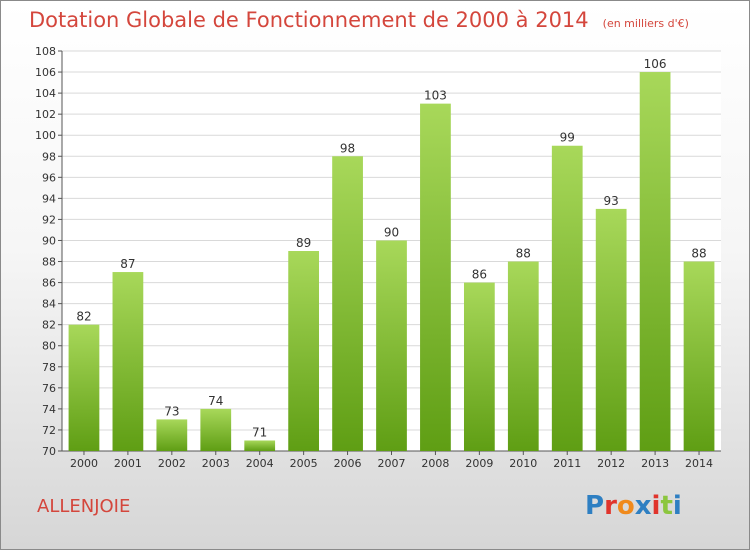 The height and width of the screenshot is (550, 750). Describe the element at coordinates (699, 463) in the screenshot. I see `x-tick-label: 2014` at that location.